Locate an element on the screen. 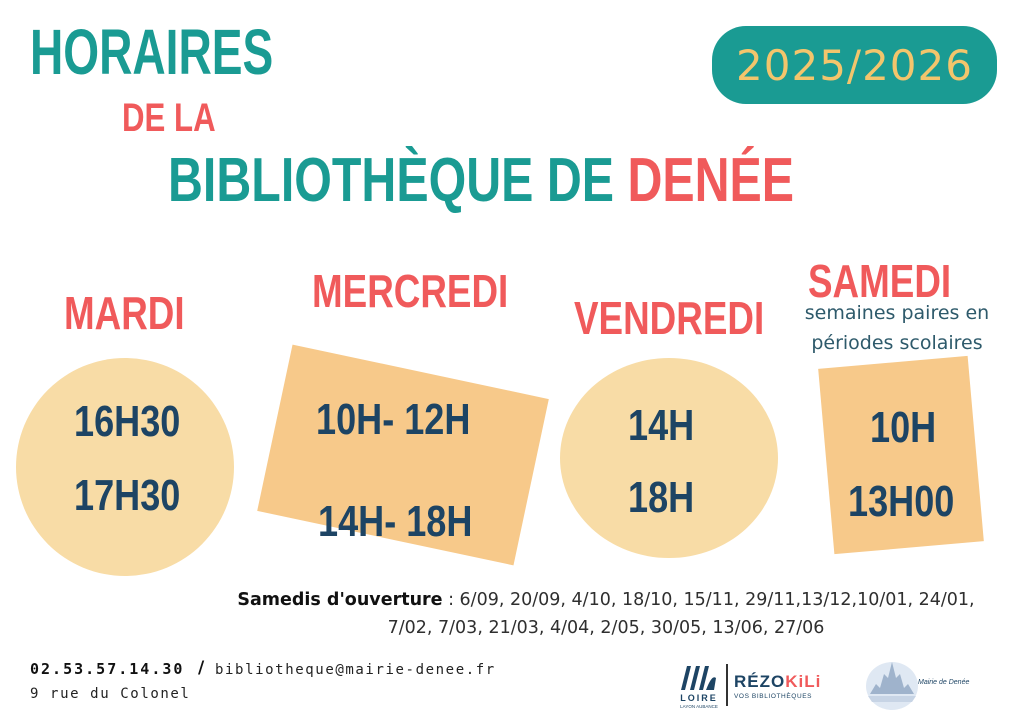  mairie-denee-logo: Mairie de Denée is located at coordinates (917, 686).